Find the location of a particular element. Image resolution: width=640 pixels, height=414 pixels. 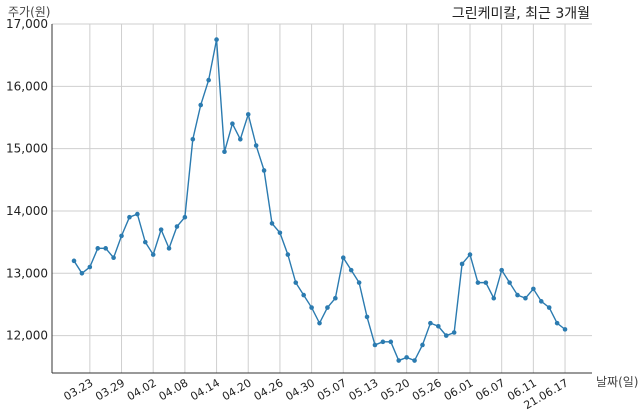

x-tick-label: 04.02 is located at coordinates (142, 389).